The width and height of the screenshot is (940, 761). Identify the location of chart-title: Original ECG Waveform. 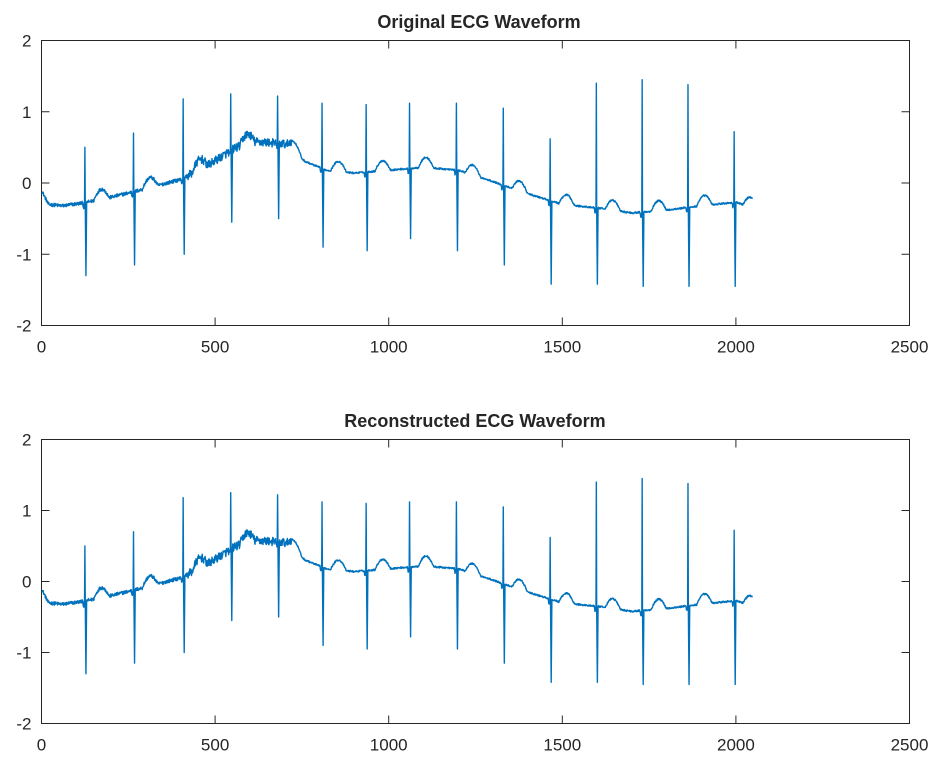
(478, 22).